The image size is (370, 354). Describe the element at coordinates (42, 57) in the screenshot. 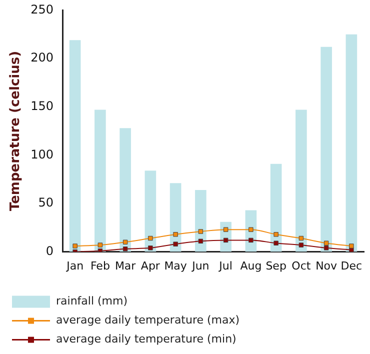

I see `y-tick-label: 200` at that location.